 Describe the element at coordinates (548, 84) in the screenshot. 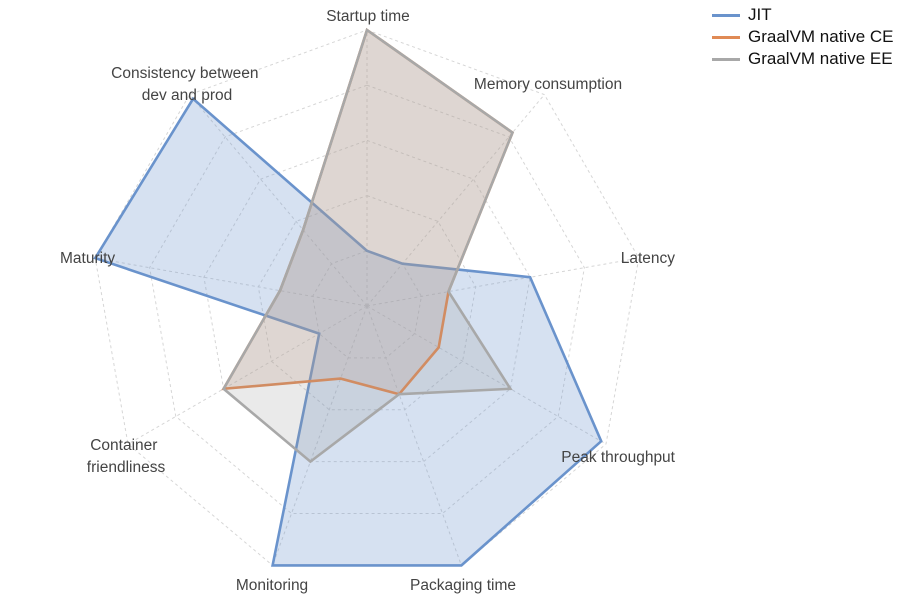

I see `axis-label-memory-consumption: Memory consumption` at that location.